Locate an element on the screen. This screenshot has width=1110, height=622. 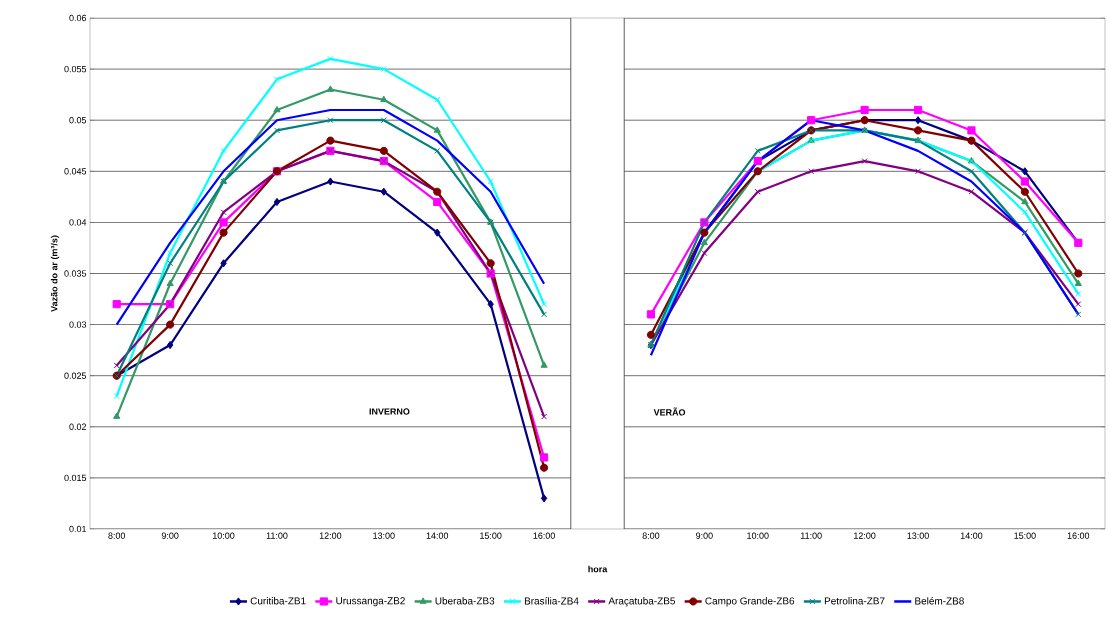
annotation: VERÃO is located at coordinates (669, 411).